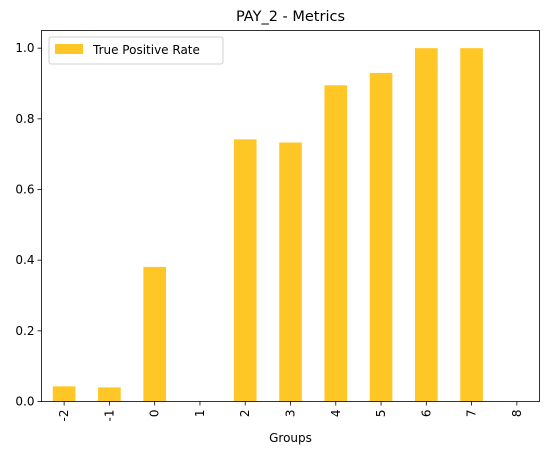 The image size is (547, 454). What do you see at coordinates (290, 17) in the screenshot?
I see `chart-title: PAY_2 - Metrics` at bounding box center [290, 17].